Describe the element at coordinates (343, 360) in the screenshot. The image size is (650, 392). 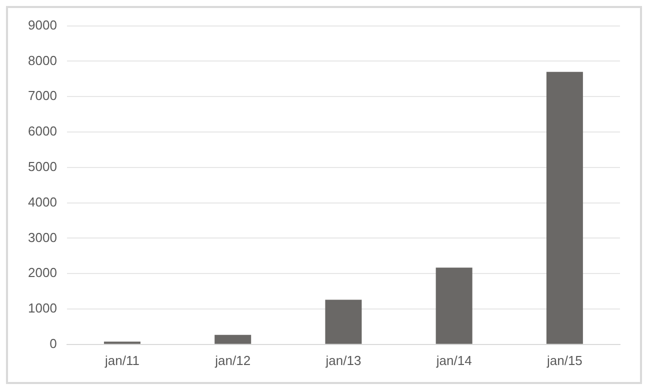
I see `x-tick-label: jan/13` at that location.